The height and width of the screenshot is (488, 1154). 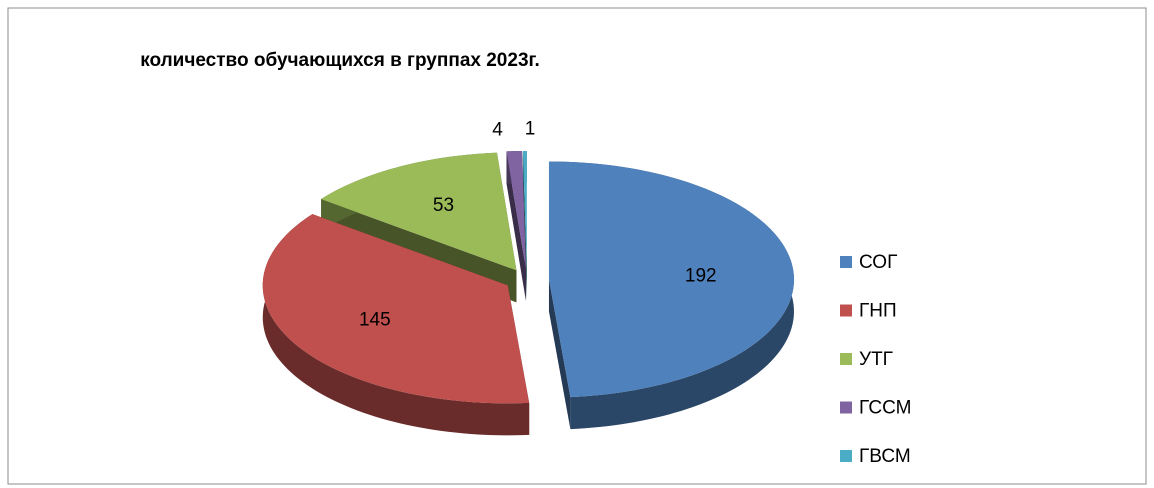 I want to click on data-label: 192, so click(x=701, y=275).